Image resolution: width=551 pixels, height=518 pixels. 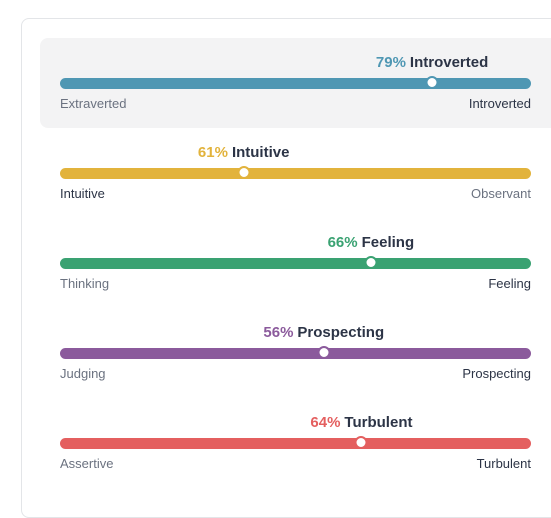 What do you see at coordinates (509, 283) in the screenshot?
I see `trait-right-label: Feeling` at bounding box center [509, 283].